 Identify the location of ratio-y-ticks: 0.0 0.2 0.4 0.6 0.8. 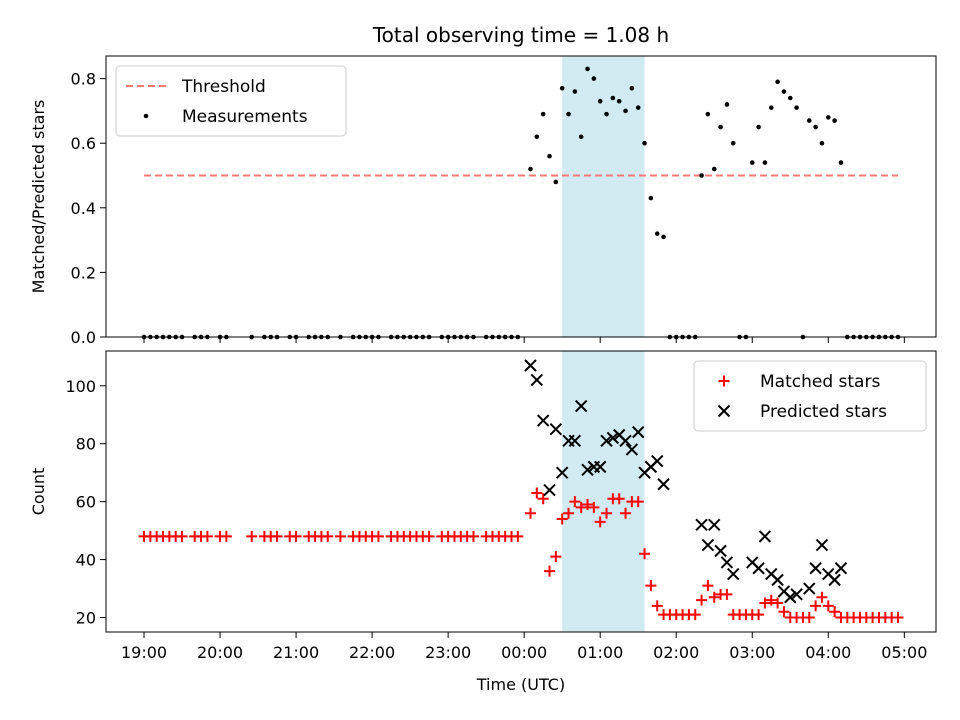
(88, 208).